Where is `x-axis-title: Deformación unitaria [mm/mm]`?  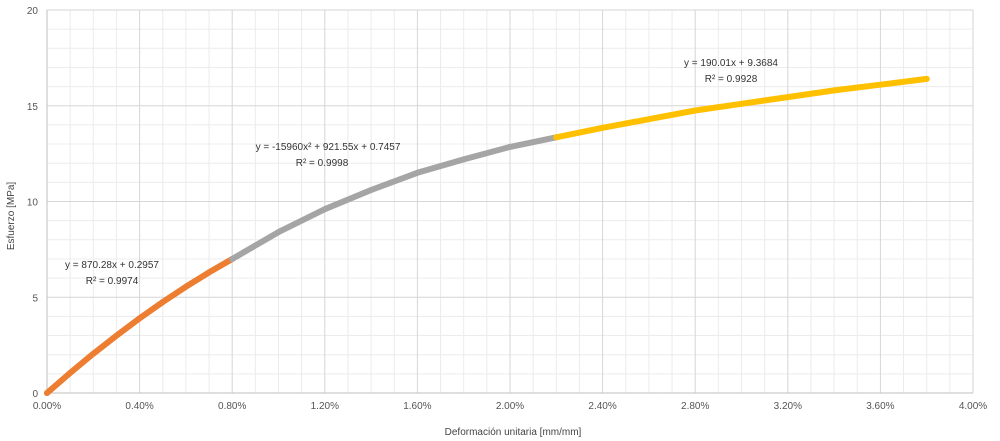 x-axis-title: Deformación unitaria [mm/mm] is located at coordinates (513, 432).